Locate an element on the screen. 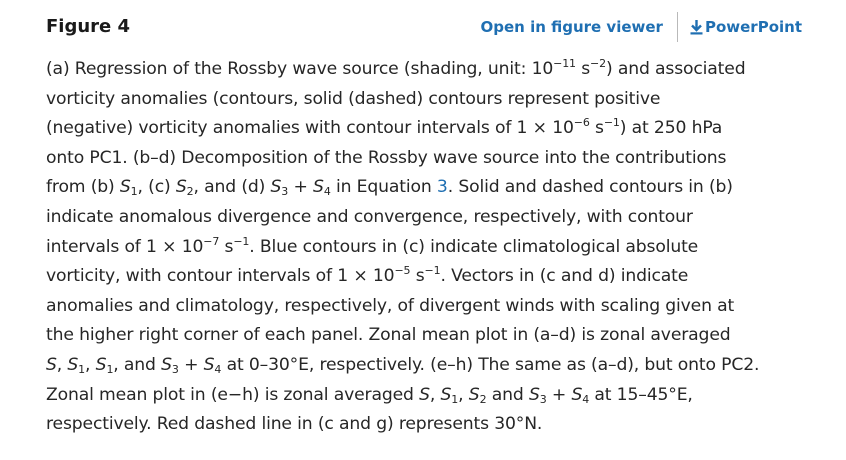  figure-actions: Open in figure viewer PowerPoint is located at coordinates (641, 27).